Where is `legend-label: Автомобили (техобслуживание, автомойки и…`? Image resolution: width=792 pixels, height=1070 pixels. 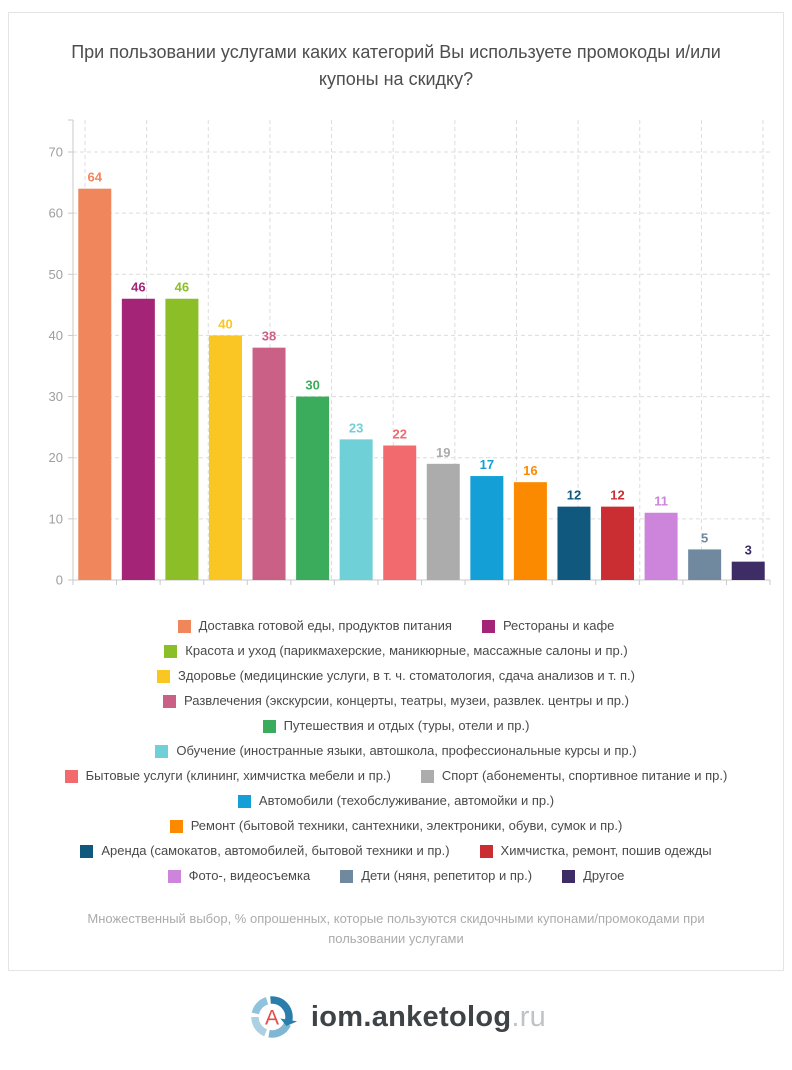 legend-label: Автомобили (техобслуживание, автомойки и… is located at coordinates (406, 800).